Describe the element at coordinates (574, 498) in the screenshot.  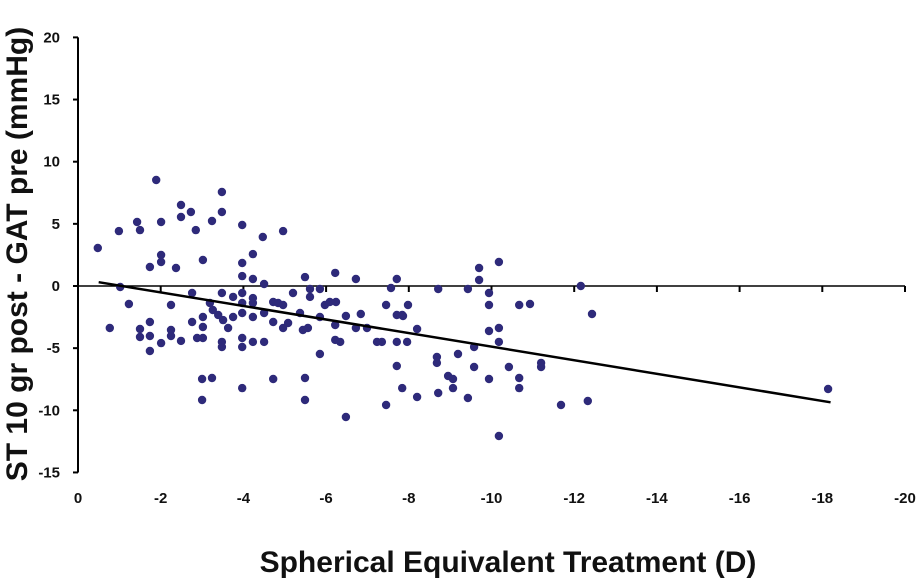
I see `x-tick-label: -12` at that location.